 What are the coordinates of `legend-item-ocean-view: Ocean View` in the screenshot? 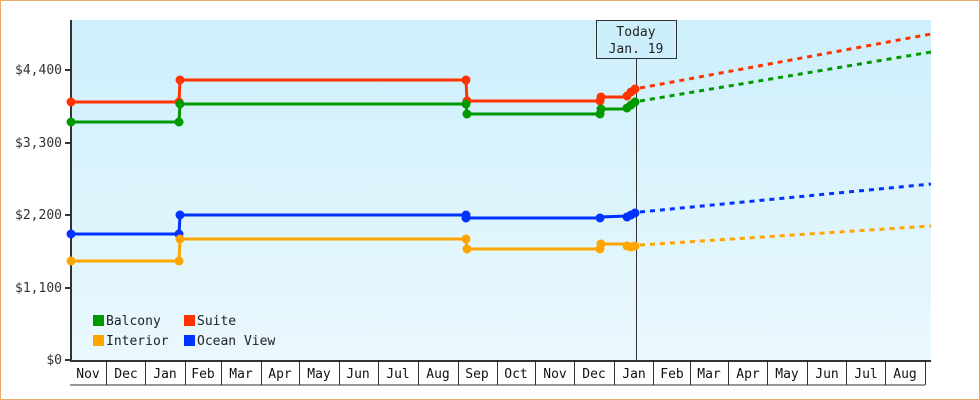 It's located at (229, 341).